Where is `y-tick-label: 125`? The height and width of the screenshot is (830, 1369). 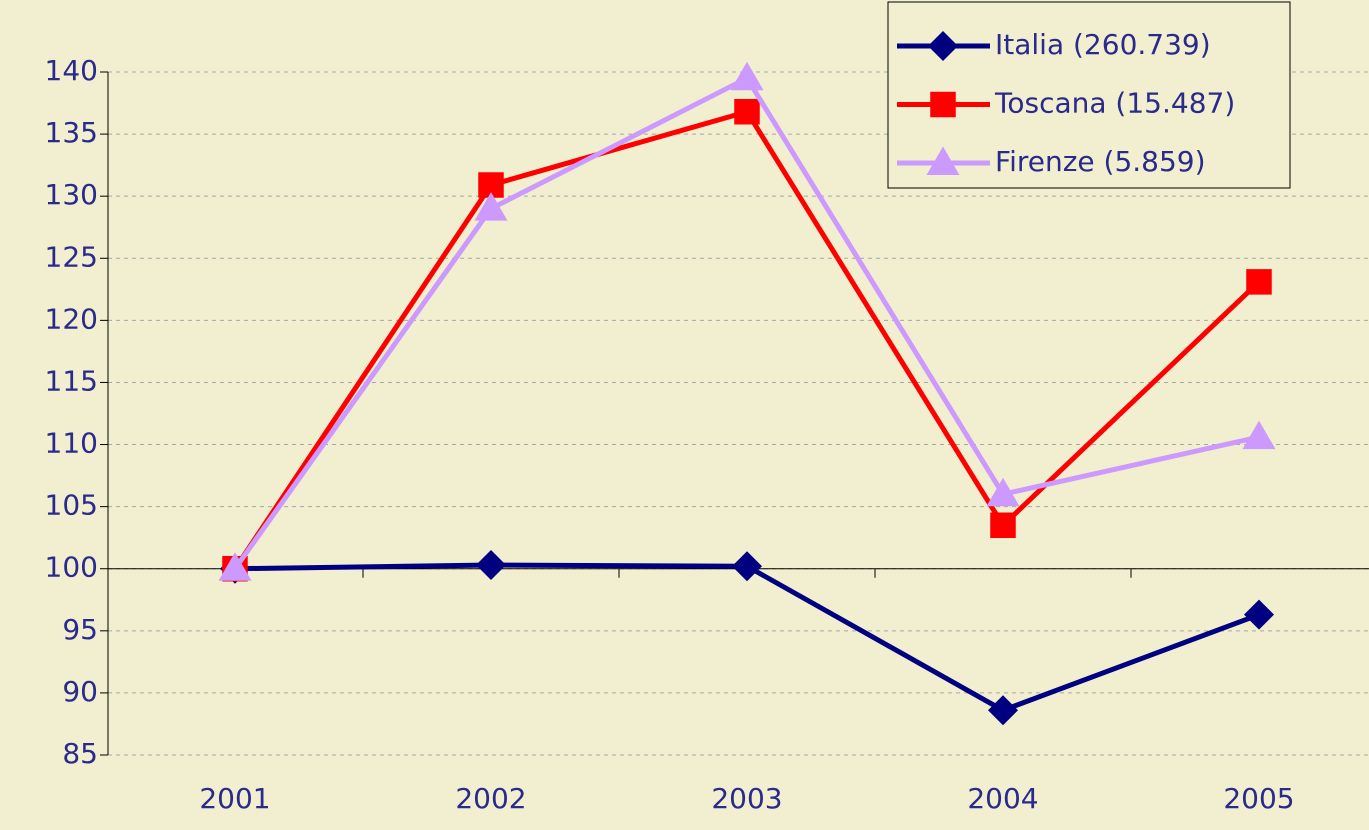
y-tick-label: 125 is located at coordinates (71, 256).